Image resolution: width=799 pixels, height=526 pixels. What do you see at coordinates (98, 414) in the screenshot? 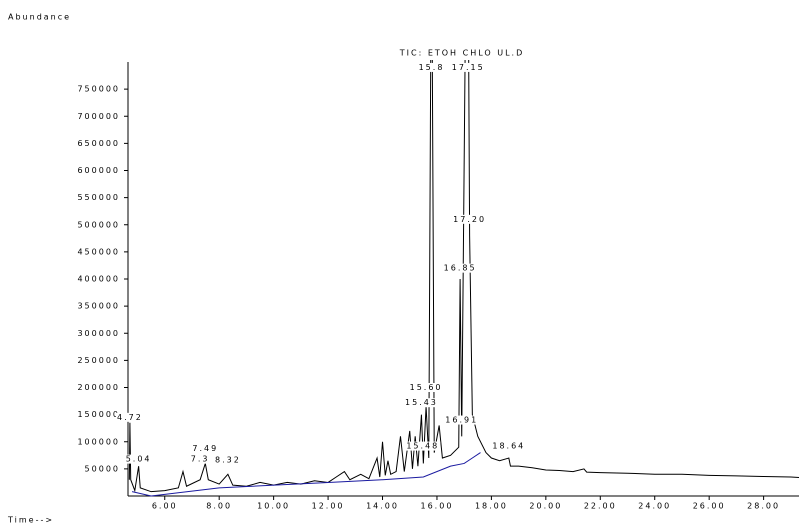
I see `y-tick-label: 150000` at bounding box center [98, 414].